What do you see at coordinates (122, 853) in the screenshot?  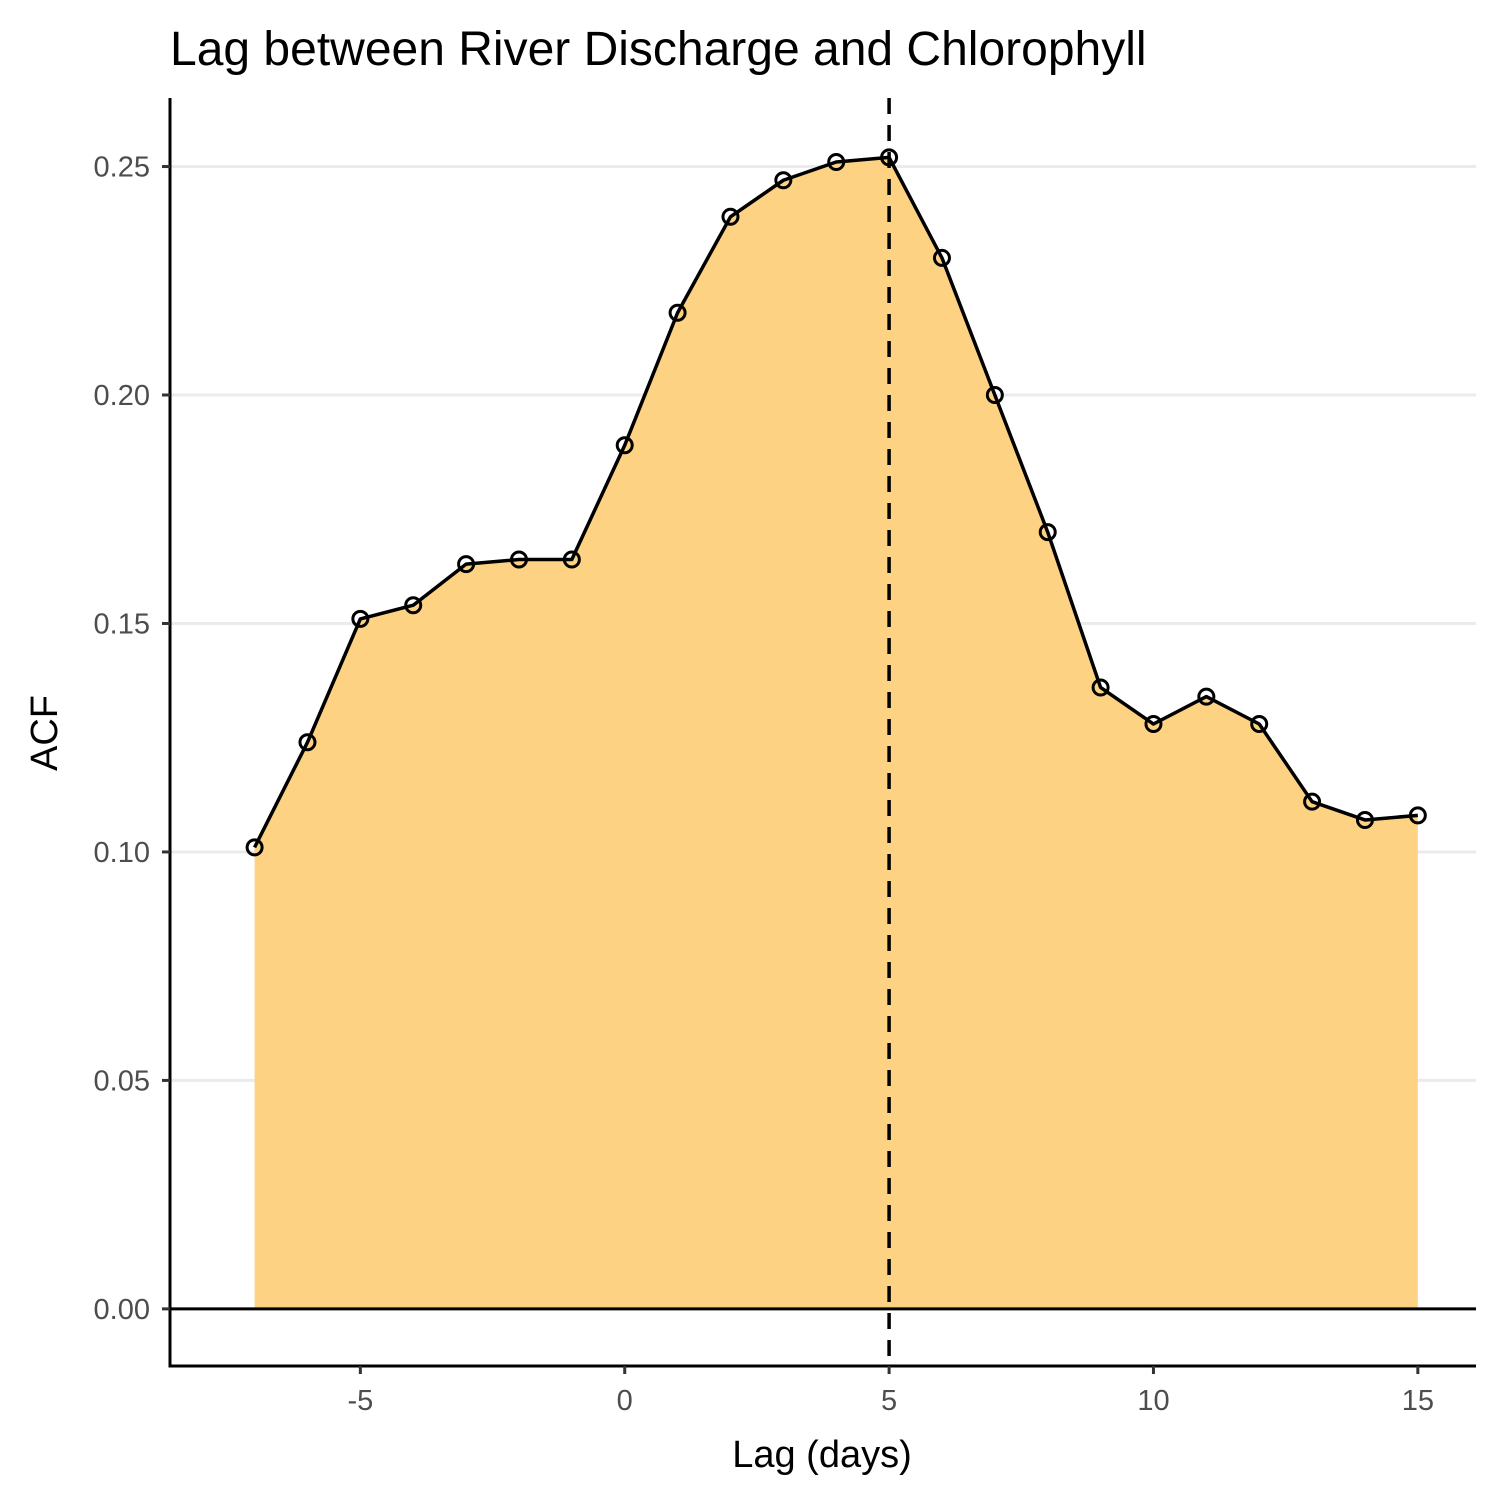 I see `y-tick-label-2: 0.10` at bounding box center [122, 853].